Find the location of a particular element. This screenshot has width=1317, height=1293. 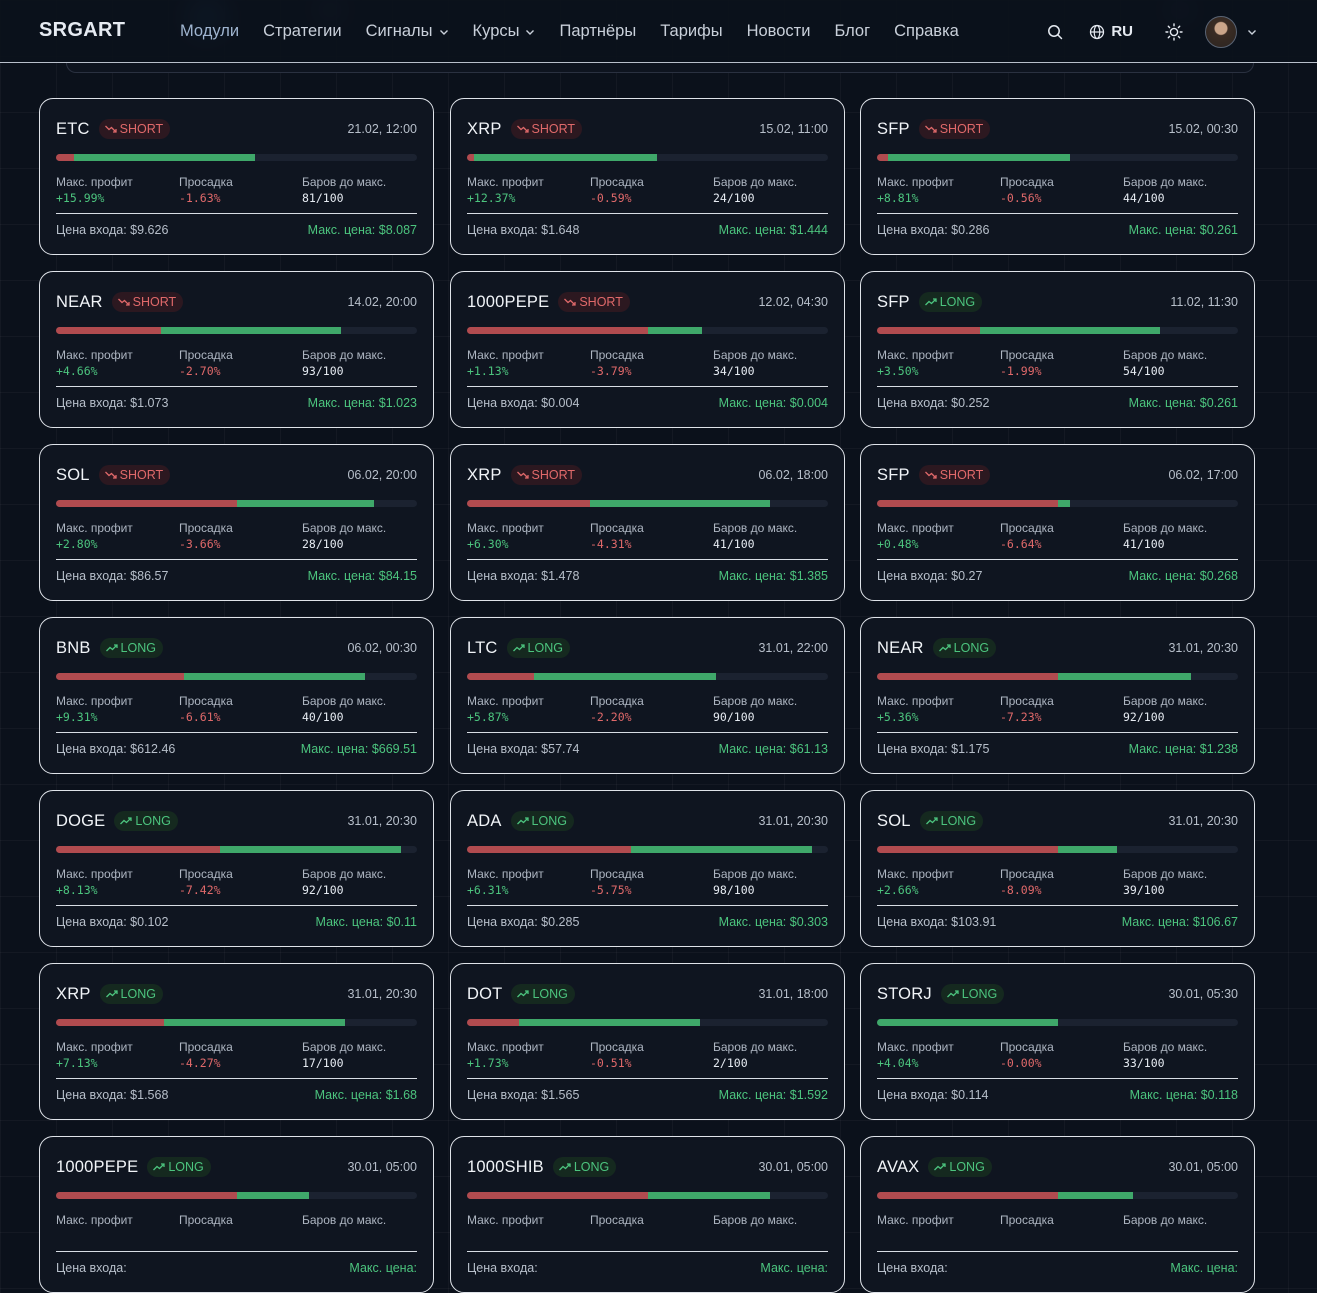

trend-up-icon is located at coordinates (940, 1167).